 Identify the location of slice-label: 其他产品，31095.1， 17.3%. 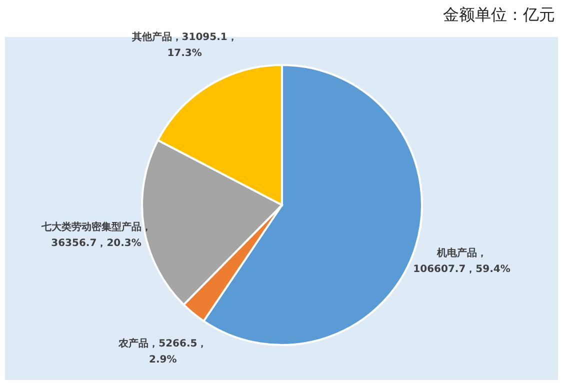
(184, 45).